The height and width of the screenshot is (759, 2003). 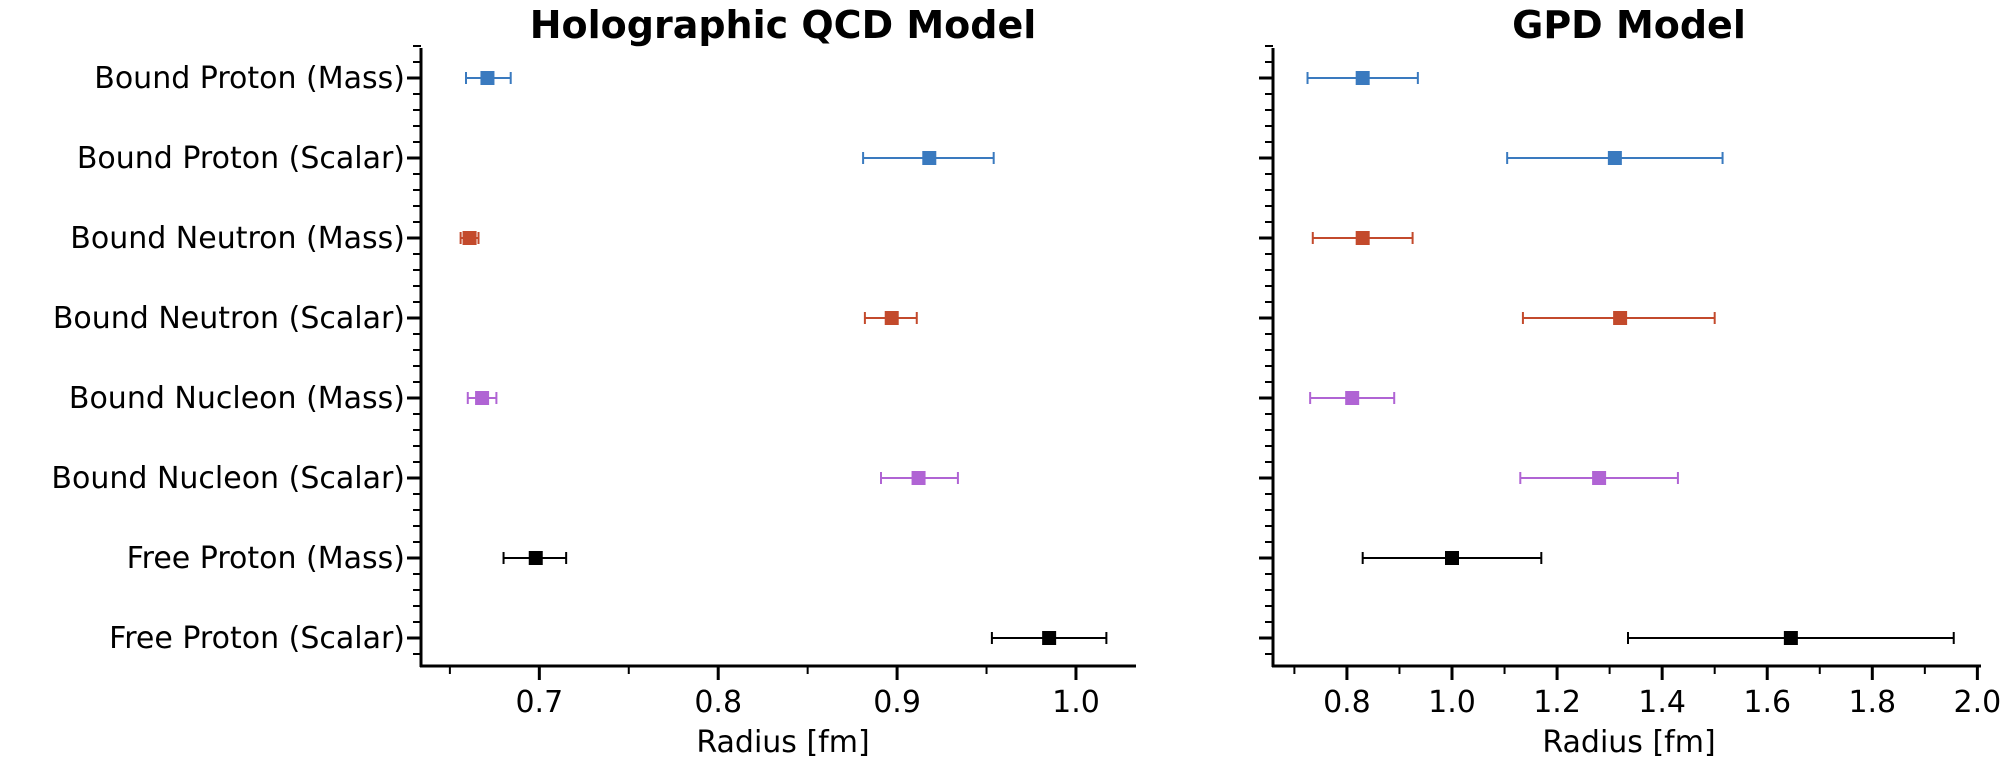 What do you see at coordinates (249, 78) in the screenshot?
I see `y-tick-label: Bound Proton (Mass)` at bounding box center [249, 78].